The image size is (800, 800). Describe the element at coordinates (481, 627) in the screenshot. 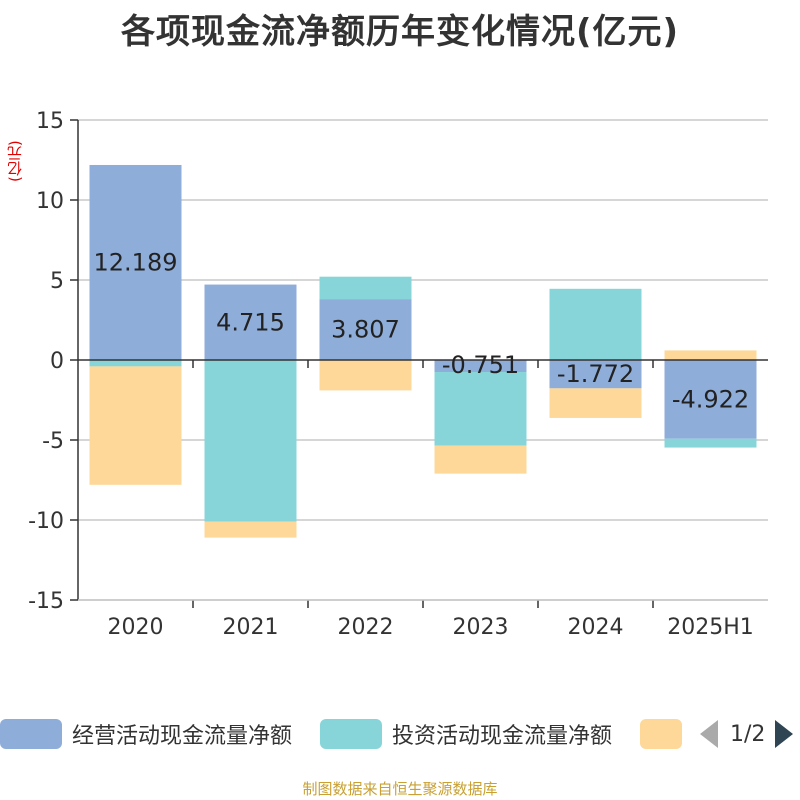

I see `x-tick-label: 2023` at that location.